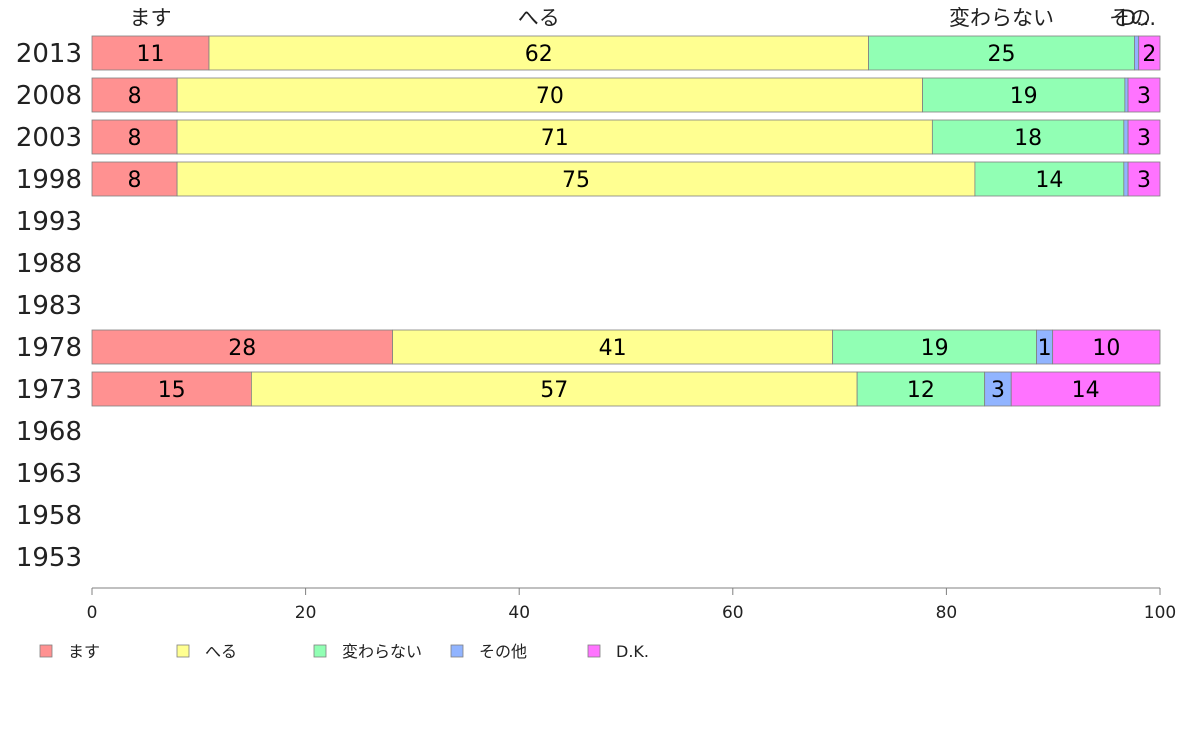 The image size is (1188, 736). I want to click on data-label-2003-series-2: 71, so click(555, 138).